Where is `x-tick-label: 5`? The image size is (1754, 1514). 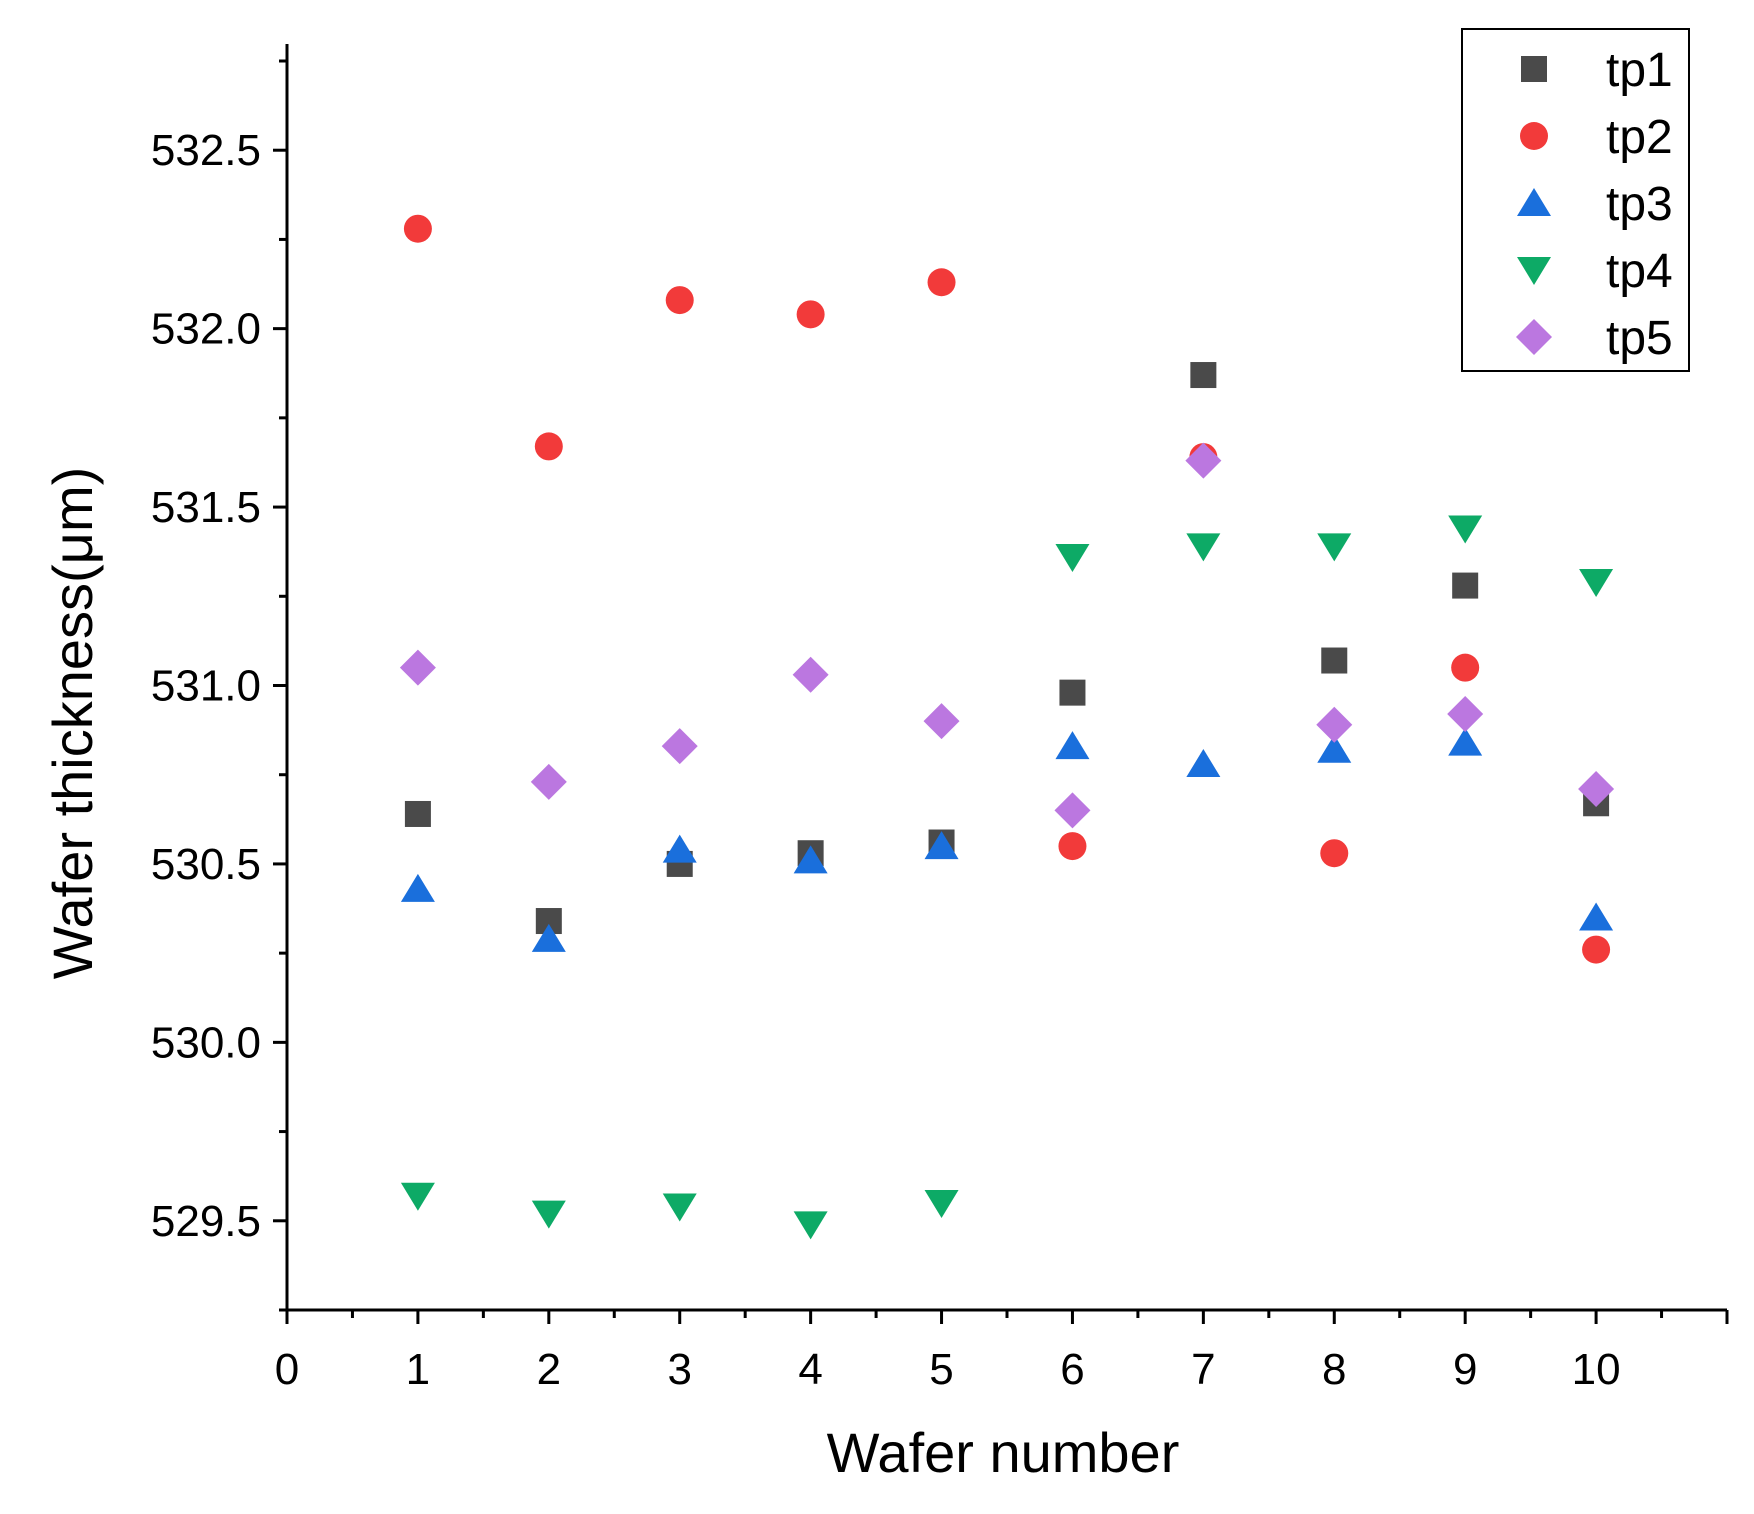 x-tick-label: 5 is located at coordinates (941, 1369).